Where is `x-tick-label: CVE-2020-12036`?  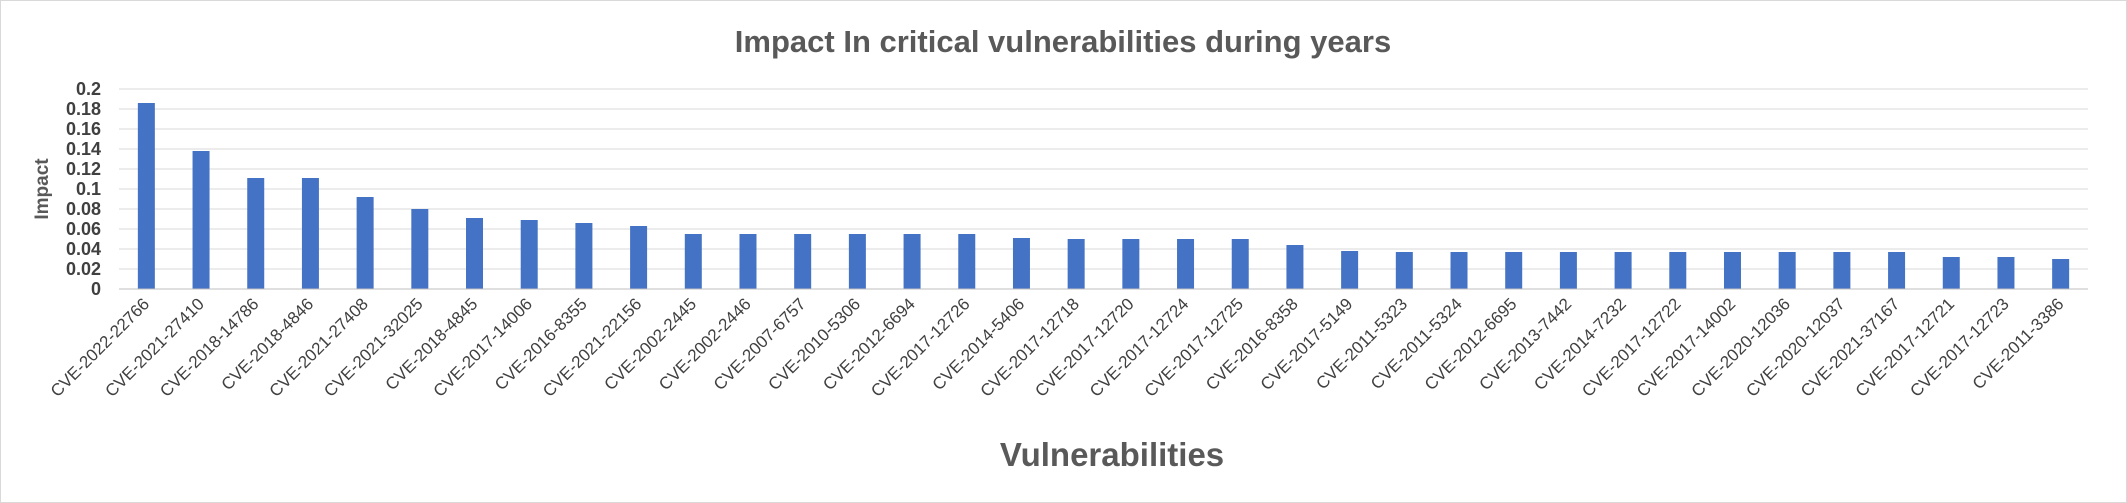 x-tick-label: CVE-2020-12036 is located at coordinates (1741, 347).